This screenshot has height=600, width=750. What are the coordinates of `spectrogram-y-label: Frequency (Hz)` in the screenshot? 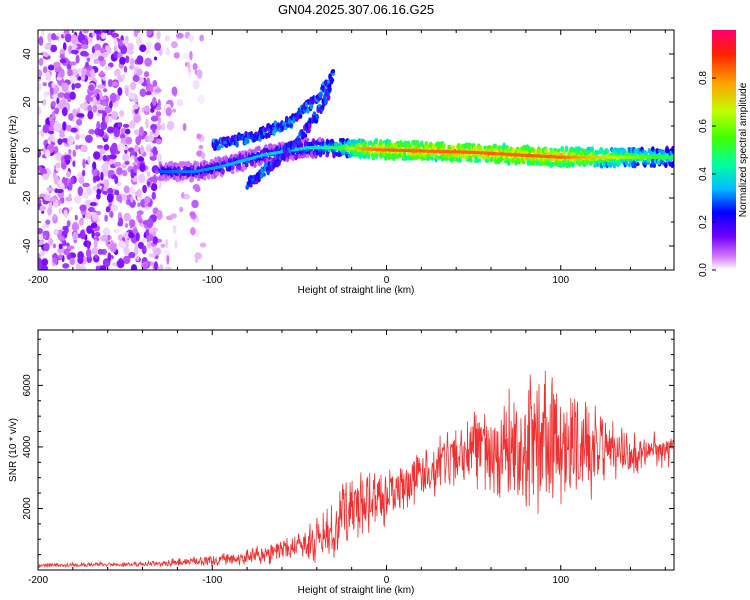 It's located at (13, 150).